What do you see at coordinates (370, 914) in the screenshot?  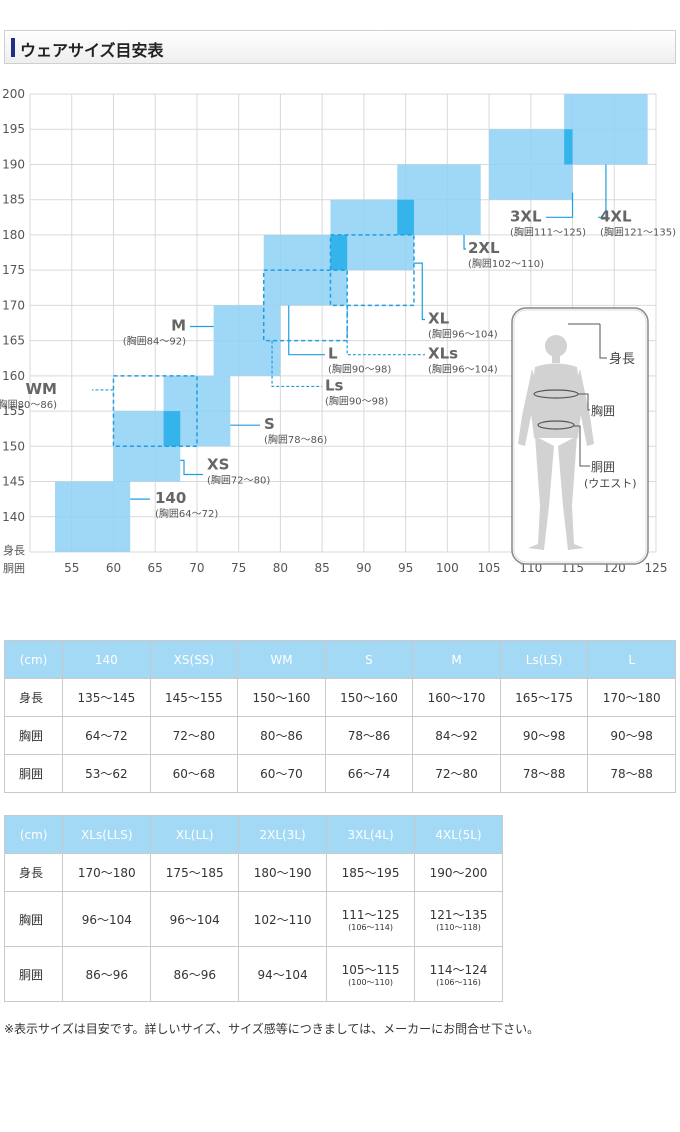 I see `table-cell-value: 111〜125` at bounding box center [370, 914].